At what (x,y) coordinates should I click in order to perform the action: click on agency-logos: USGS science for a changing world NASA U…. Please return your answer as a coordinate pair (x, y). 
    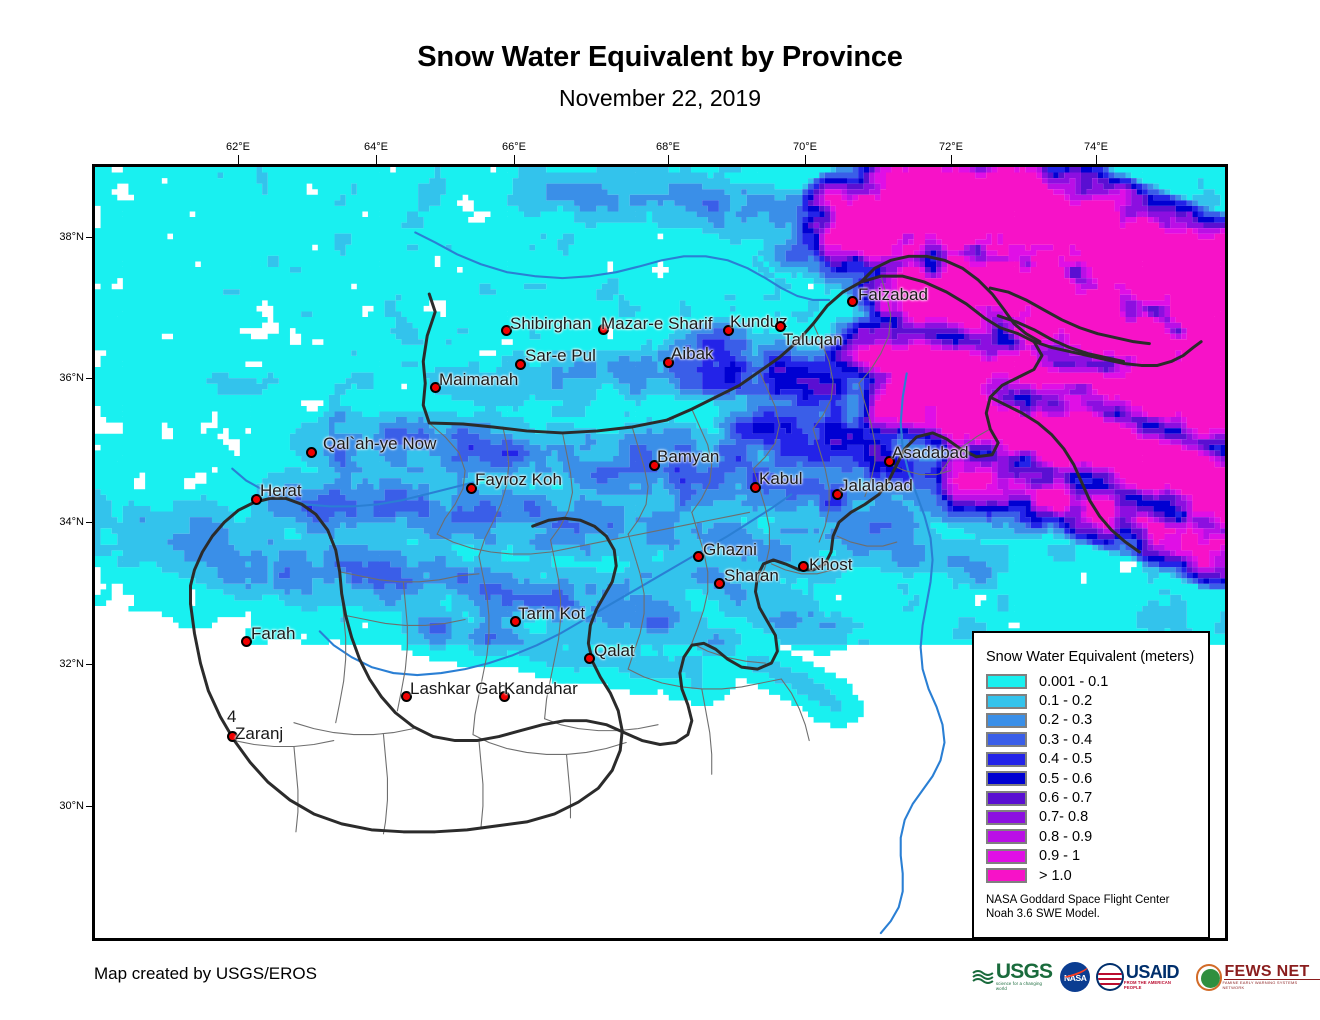
    Looking at the image, I should click on (1146, 977).